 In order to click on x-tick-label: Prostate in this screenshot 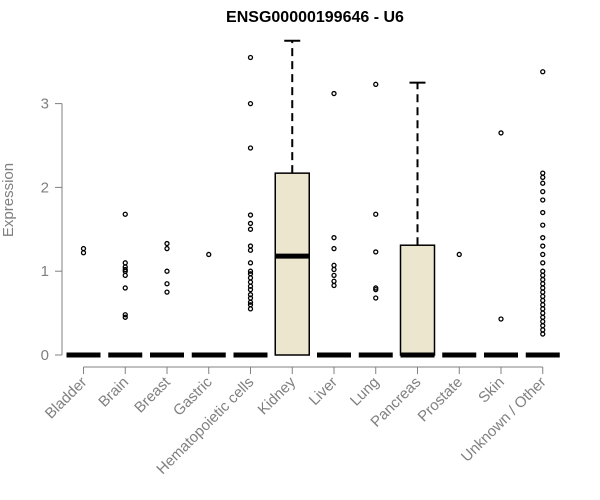, I will do `click(441, 400)`.